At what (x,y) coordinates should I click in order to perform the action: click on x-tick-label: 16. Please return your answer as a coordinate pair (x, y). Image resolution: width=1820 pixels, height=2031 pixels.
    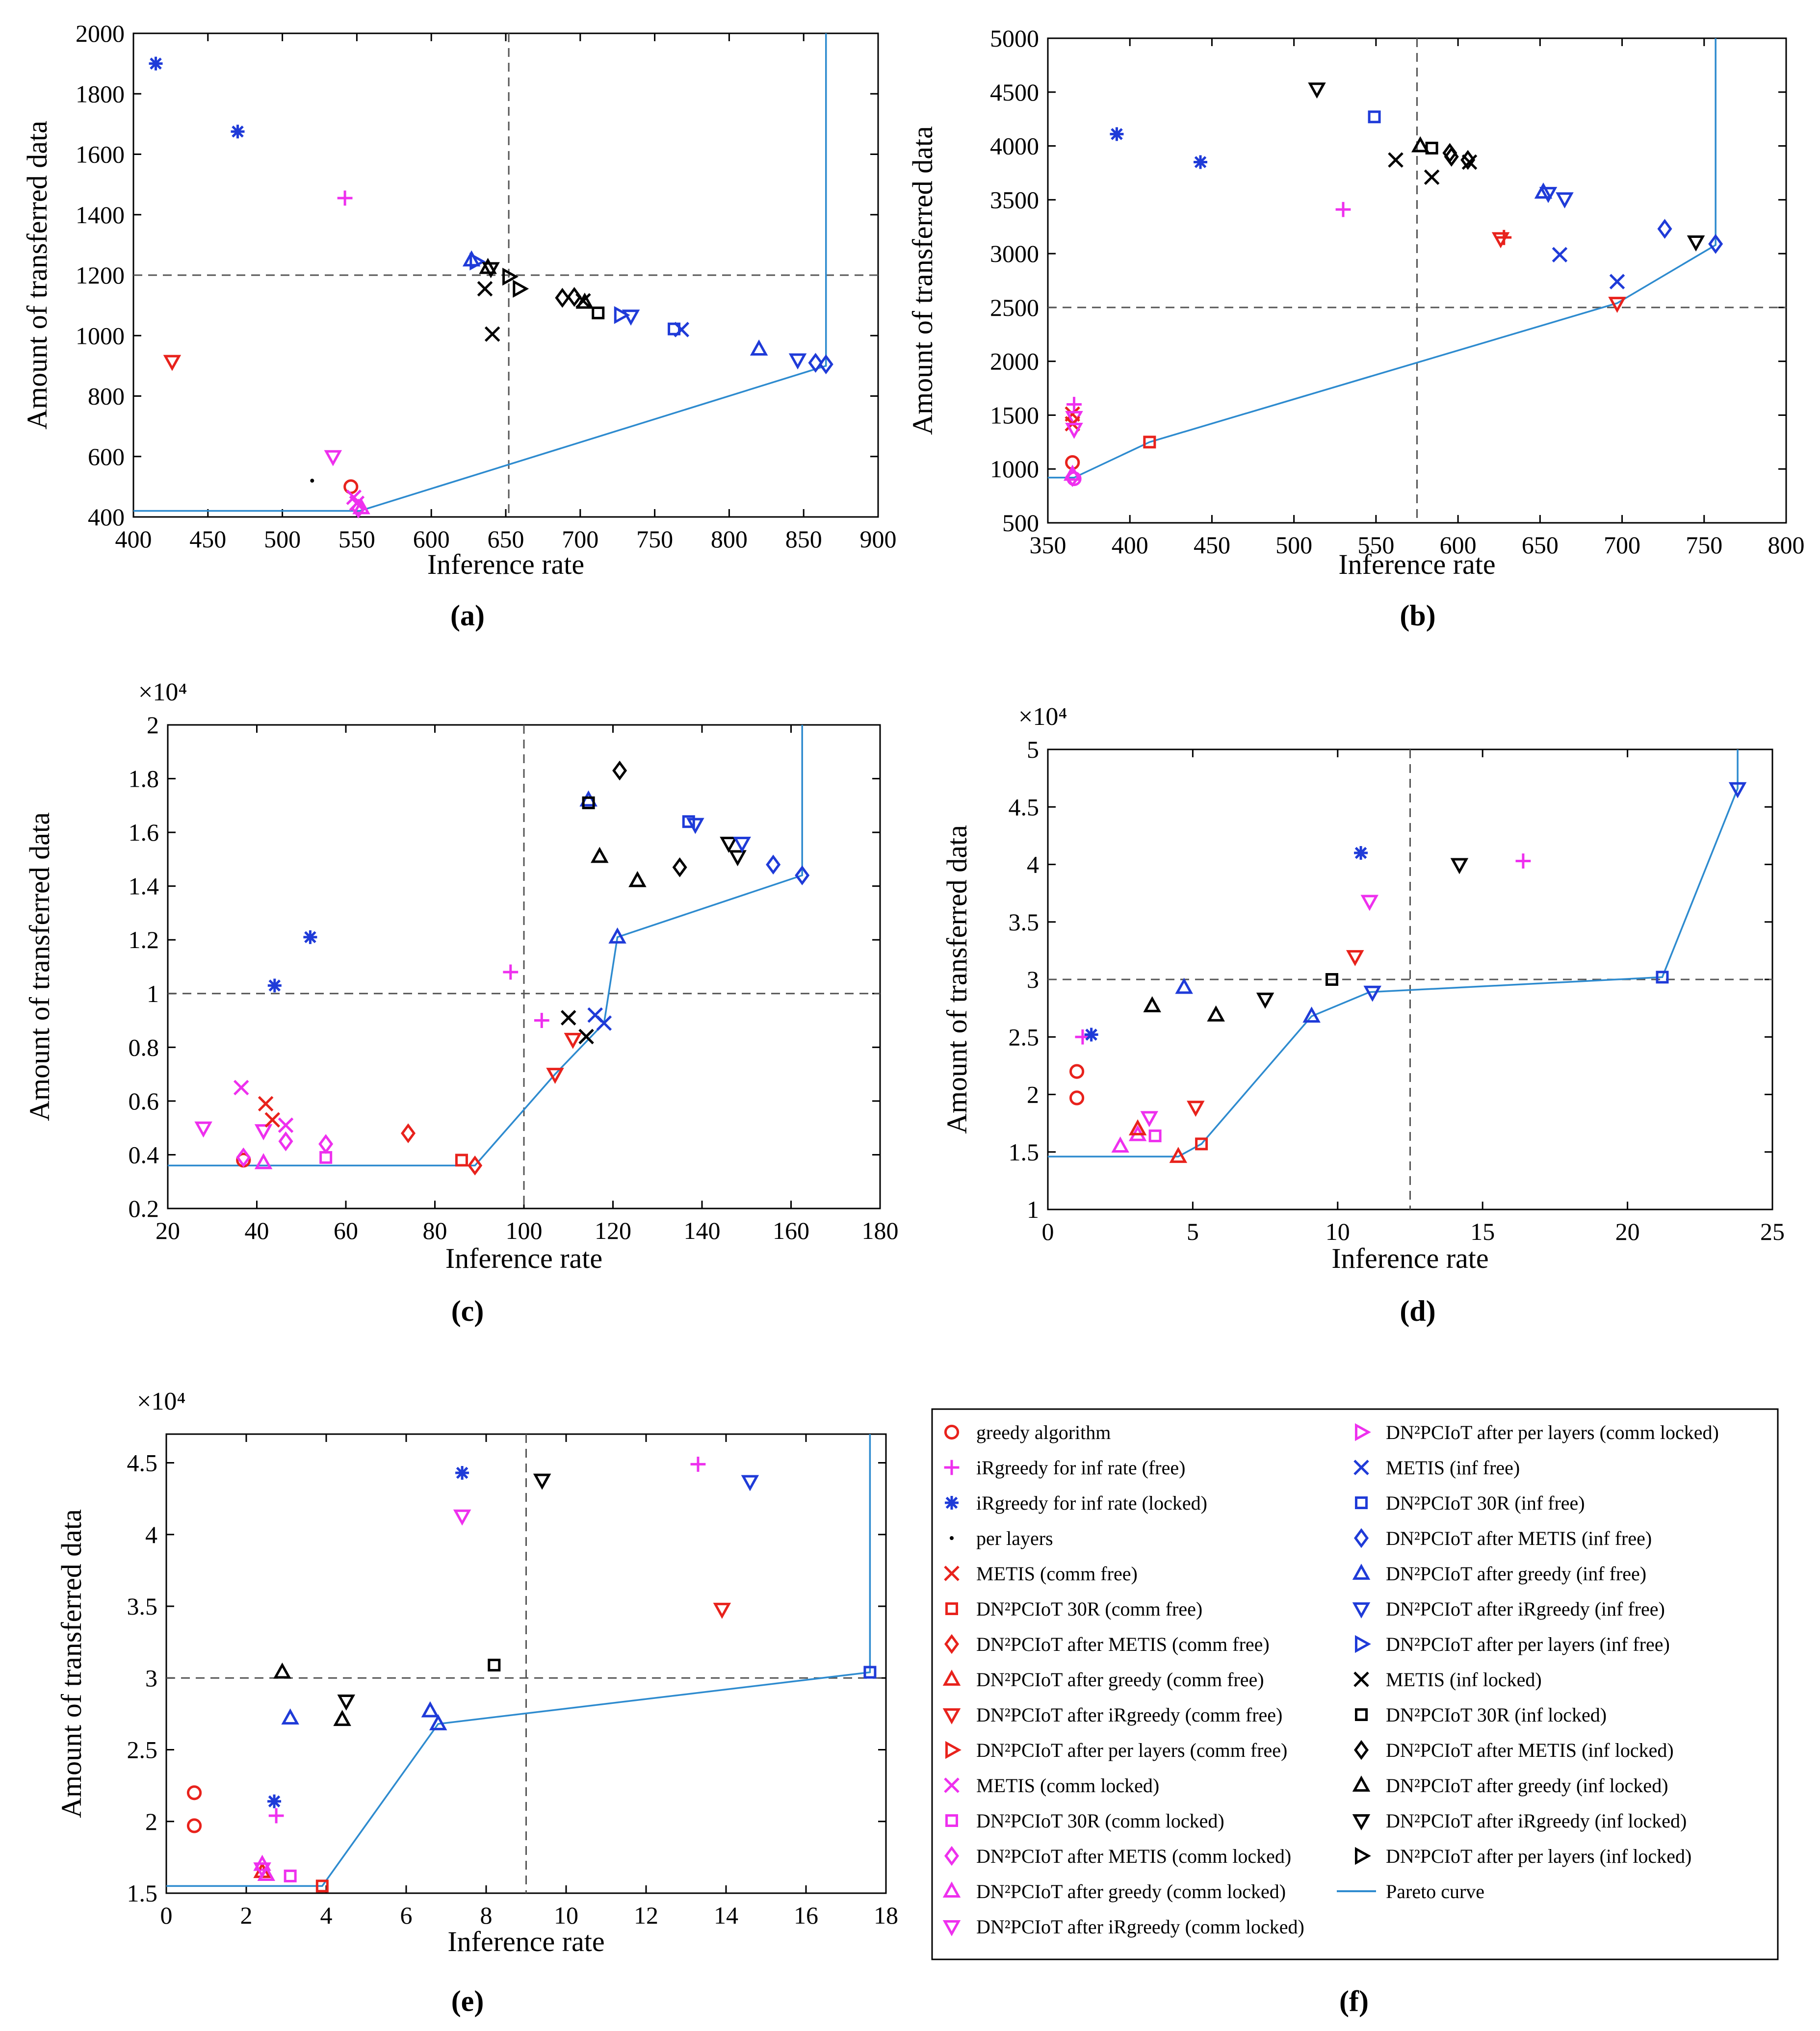
    Looking at the image, I should click on (806, 1916).